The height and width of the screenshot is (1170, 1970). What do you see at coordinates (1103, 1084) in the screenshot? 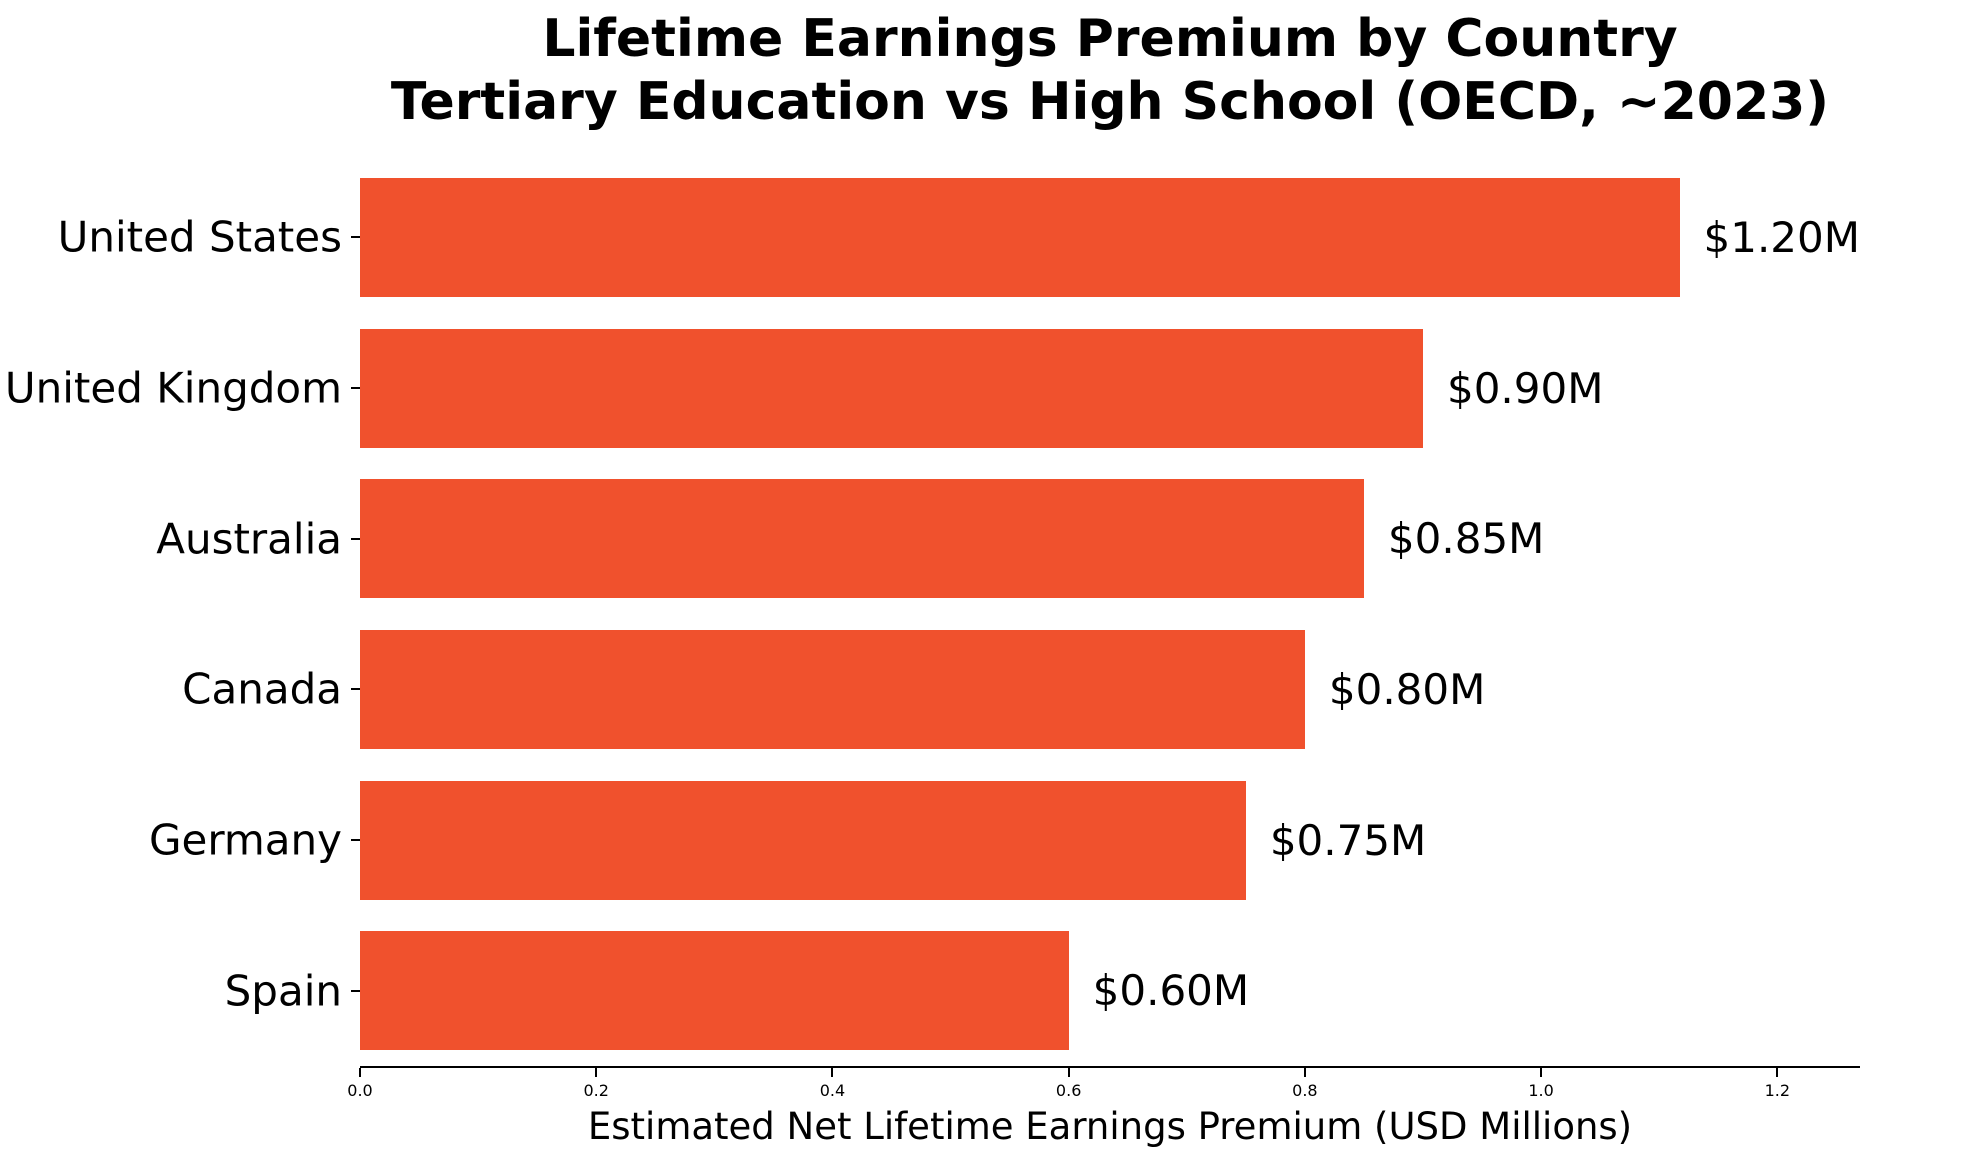
I see `x-axis: 0.0 0.2 0.4 0.6 0.8 1.0 1.2` at bounding box center [1103, 1084].